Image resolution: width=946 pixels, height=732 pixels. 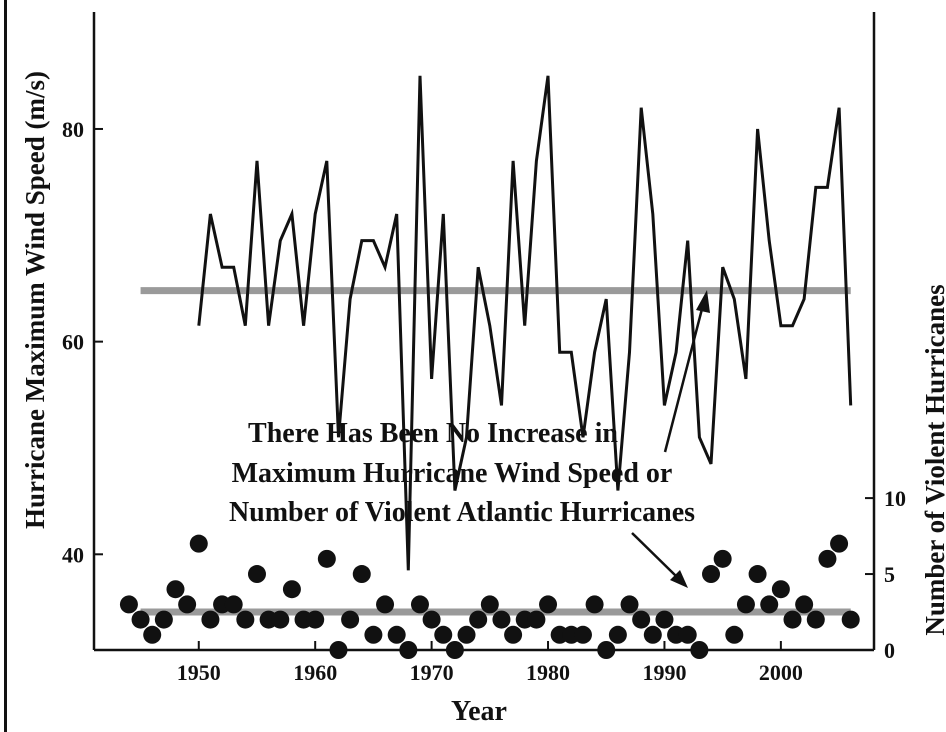 What do you see at coordinates (433, 433) in the screenshot?
I see `annotation-line-1: There Has Been No Increase in` at bounding box center [433, 433].